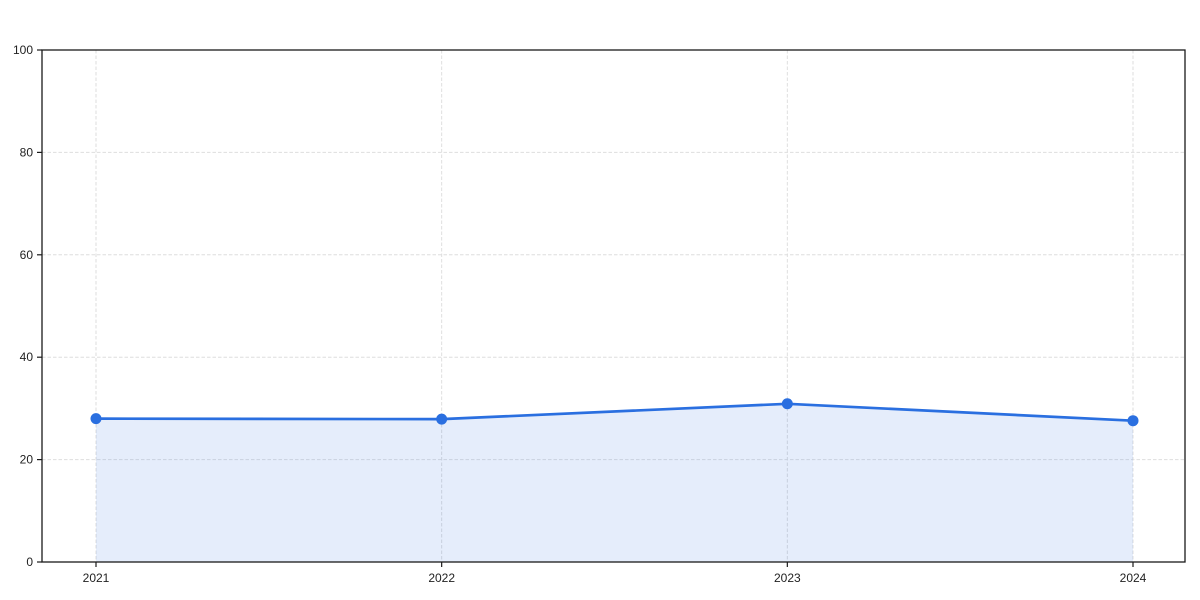  Describe the element at coordinates (787, 578) in the screenshot. I see `x-tick-label: 2023` at that location.